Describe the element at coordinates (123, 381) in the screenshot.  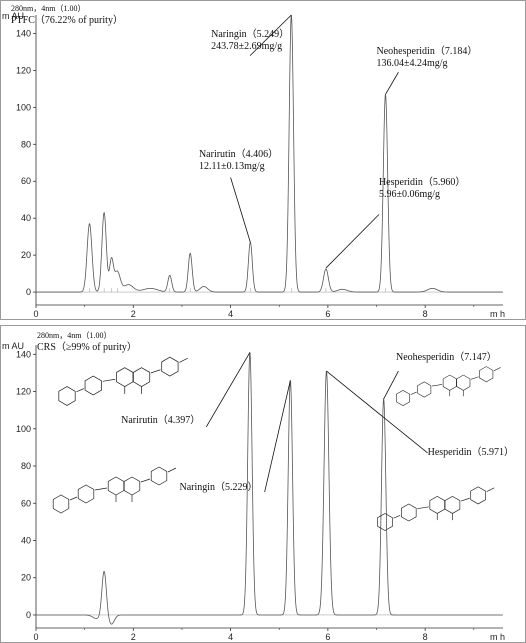
I see `narirutin-structure` at that location.